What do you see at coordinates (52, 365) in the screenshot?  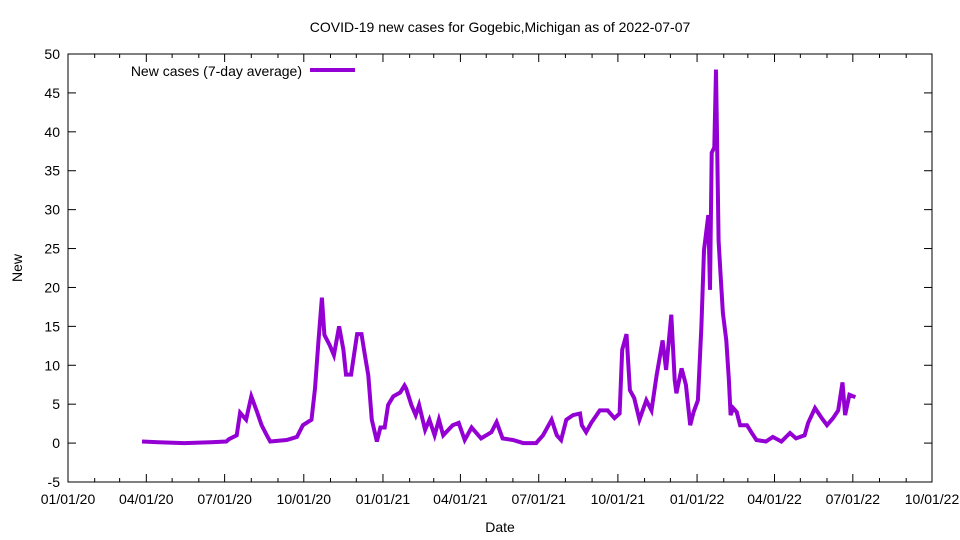 I see `y-tick-label: 10` at bounding box center [52, 365].